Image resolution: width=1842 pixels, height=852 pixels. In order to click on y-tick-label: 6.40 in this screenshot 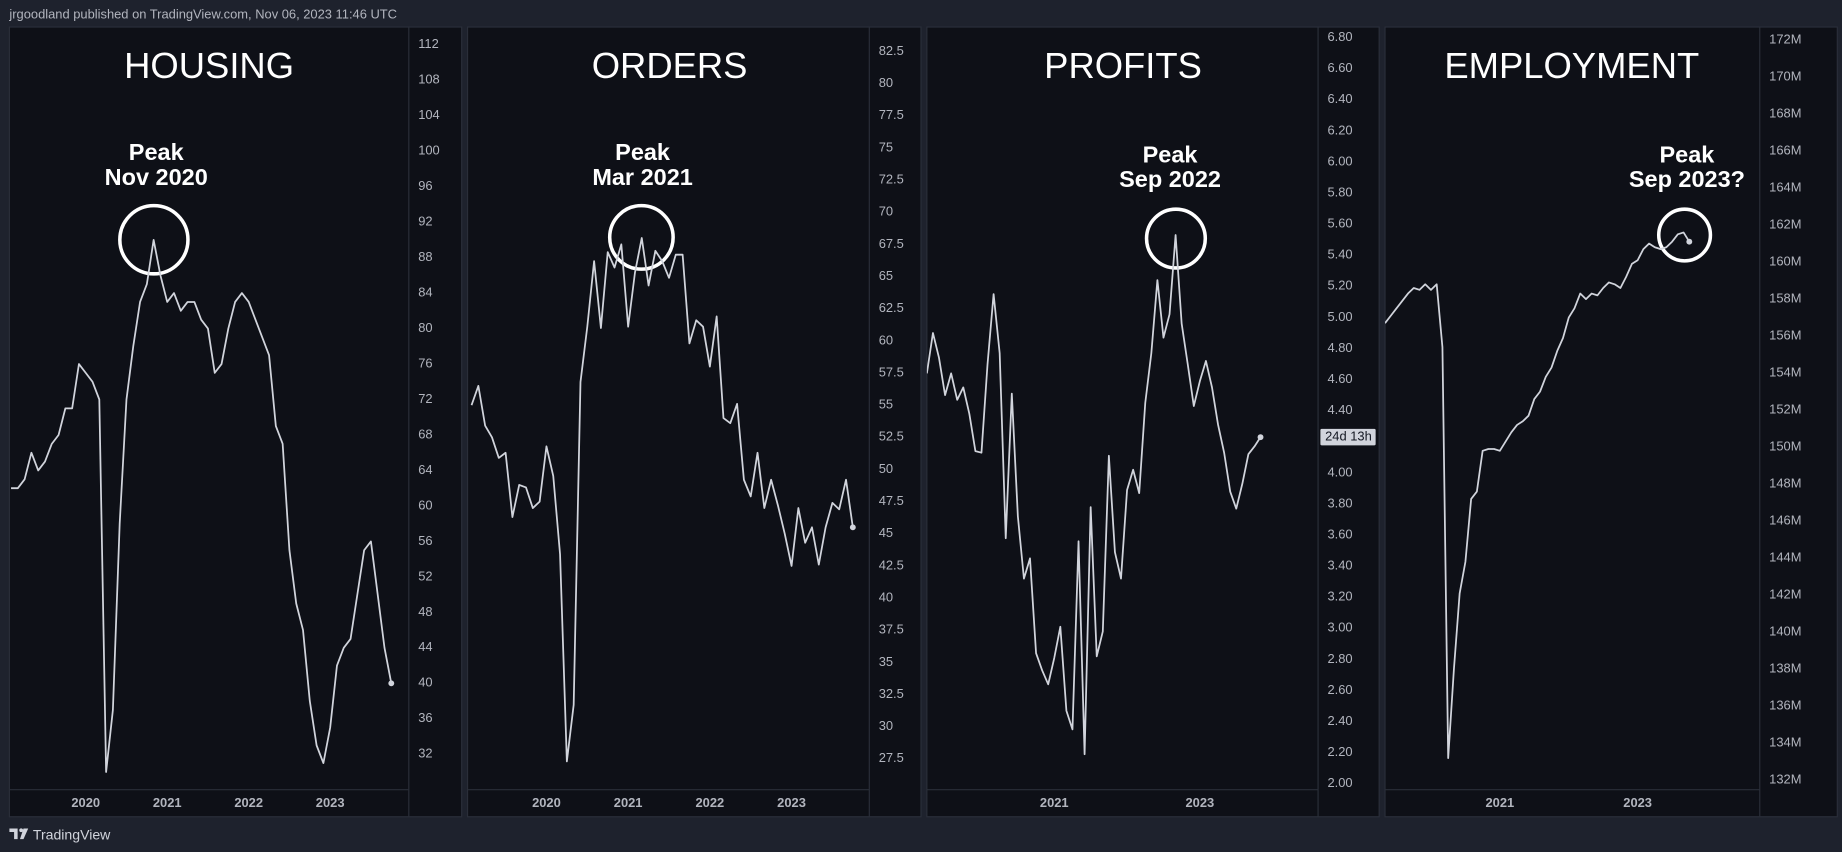, I will do `click(1339, 98)`.